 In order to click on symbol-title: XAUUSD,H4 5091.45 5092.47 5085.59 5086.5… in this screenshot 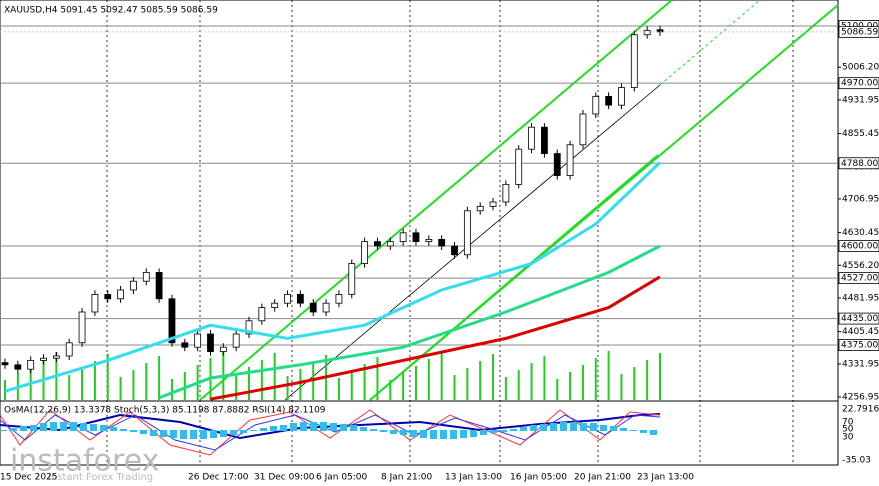, I will do `click(111, 11)`.